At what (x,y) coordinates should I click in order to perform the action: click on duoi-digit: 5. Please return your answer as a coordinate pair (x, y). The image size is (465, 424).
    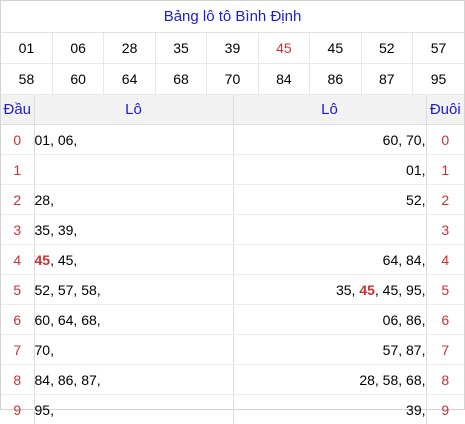
    Looking at the image, I should click on (445, 290).